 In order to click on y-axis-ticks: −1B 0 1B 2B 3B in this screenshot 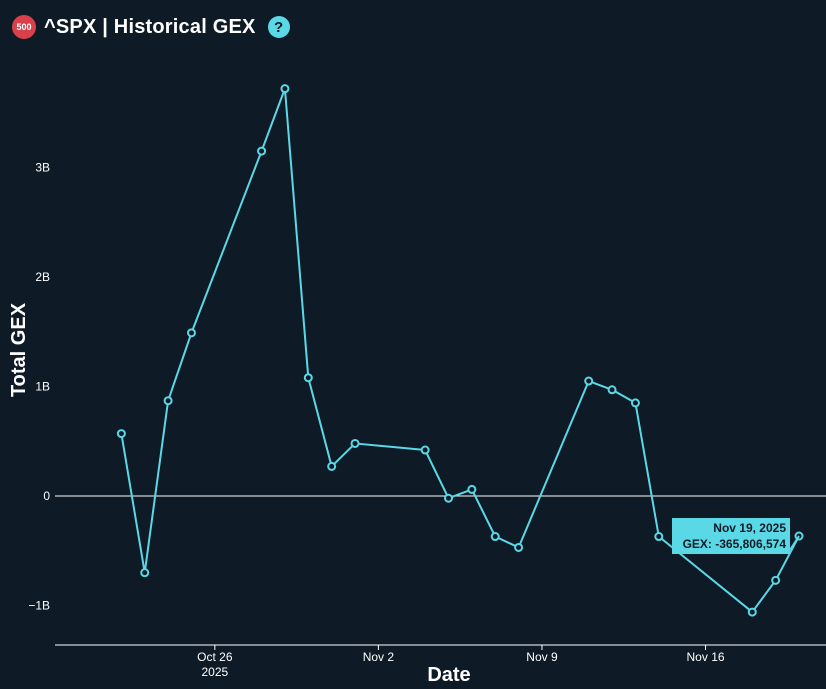, I will do `click(39, 387)`.